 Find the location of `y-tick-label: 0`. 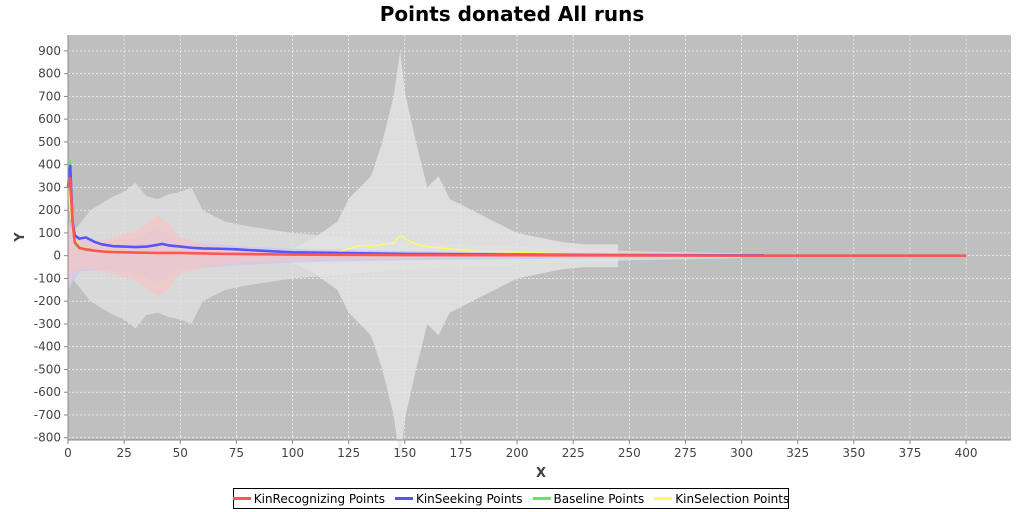

y-tick-label: 0 is located at coordinates (57, 256).